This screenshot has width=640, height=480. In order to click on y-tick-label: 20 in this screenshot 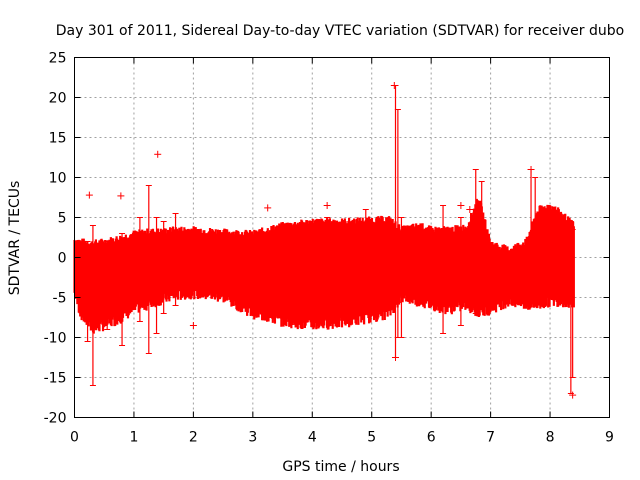, I will do `click(58, 99)`.